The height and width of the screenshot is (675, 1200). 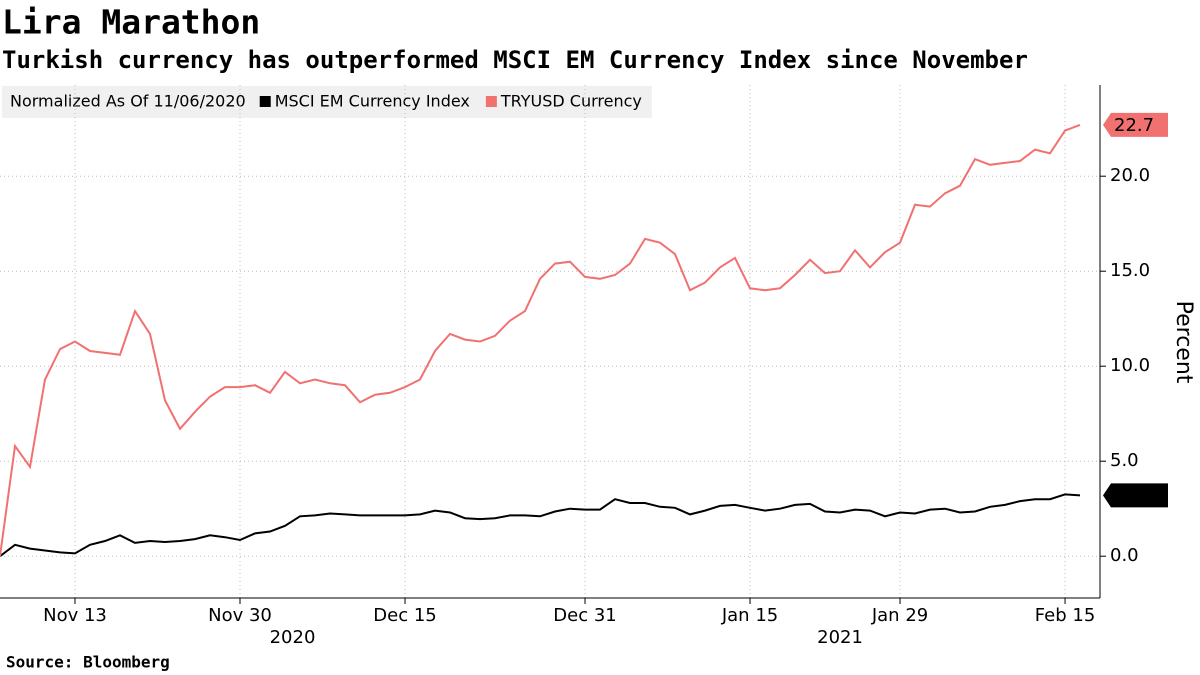 What do you see at coordinates (899, 615) in the screenshot?
I see `x-tick-label: Jan 29` at bounding box center [899, 615].